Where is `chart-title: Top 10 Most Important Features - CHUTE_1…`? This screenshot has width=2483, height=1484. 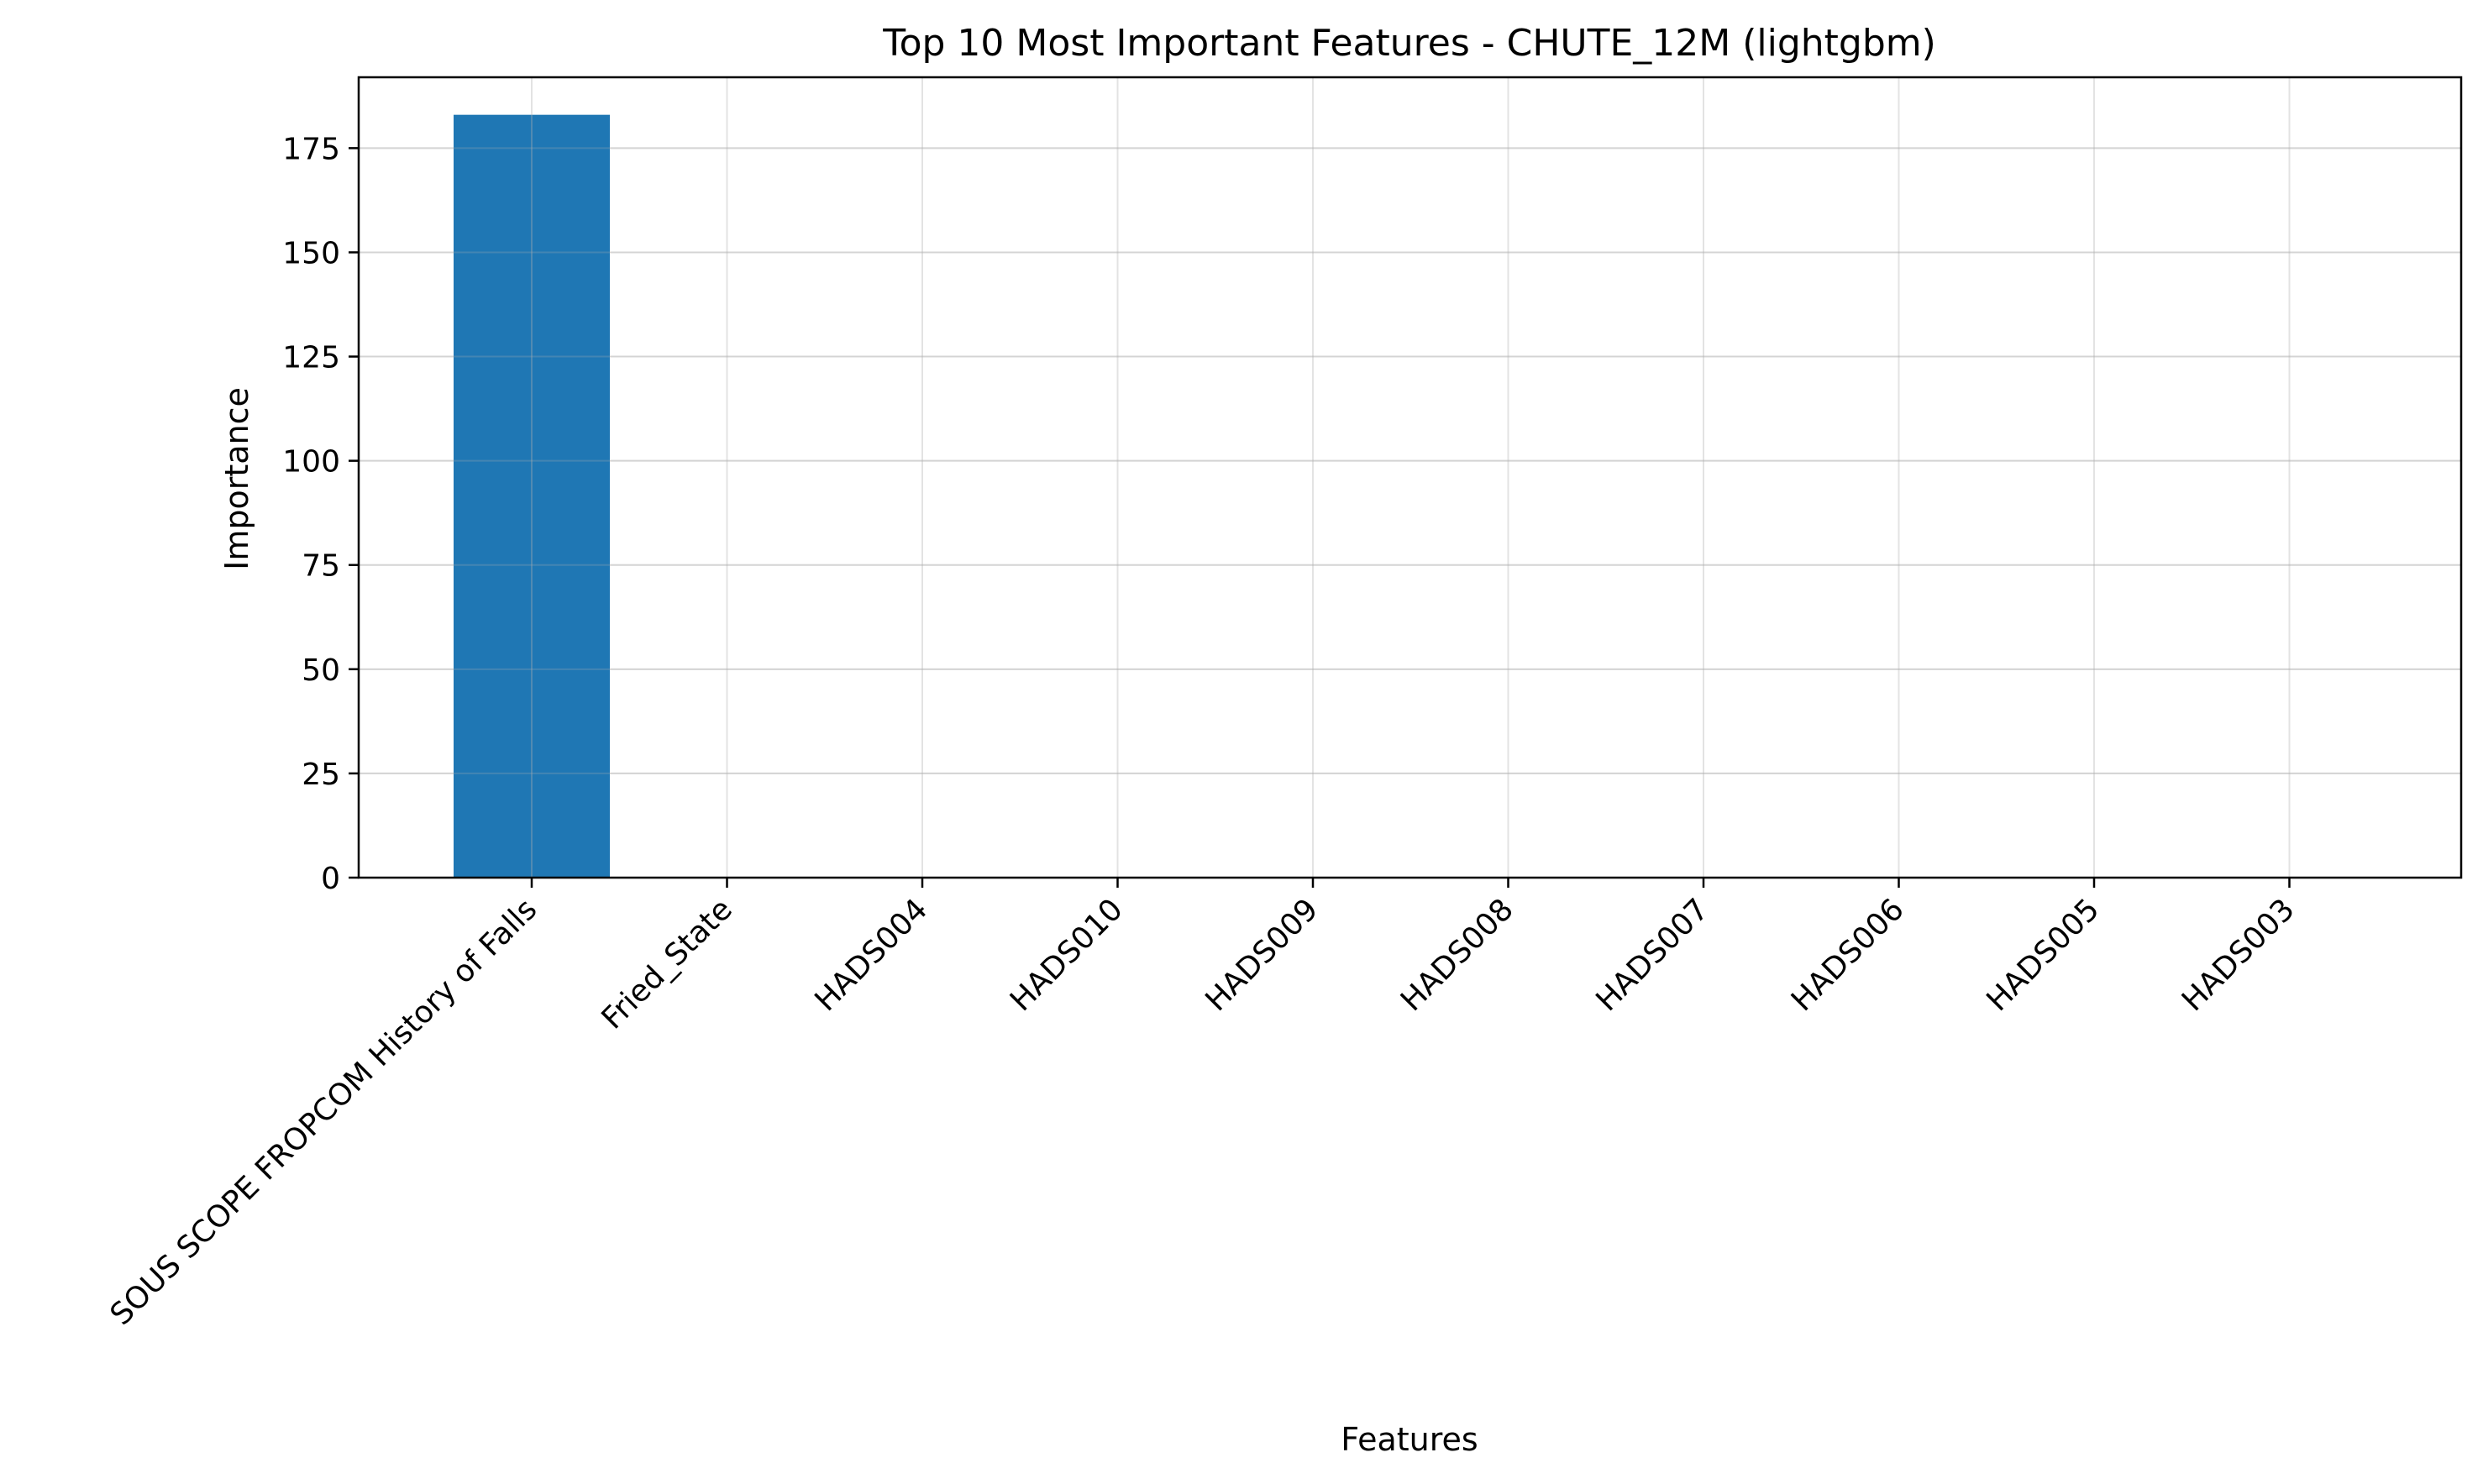
chart-title: Top 10 Most Important Features - CHUTE_1… is located at coordinates (1409, 44).